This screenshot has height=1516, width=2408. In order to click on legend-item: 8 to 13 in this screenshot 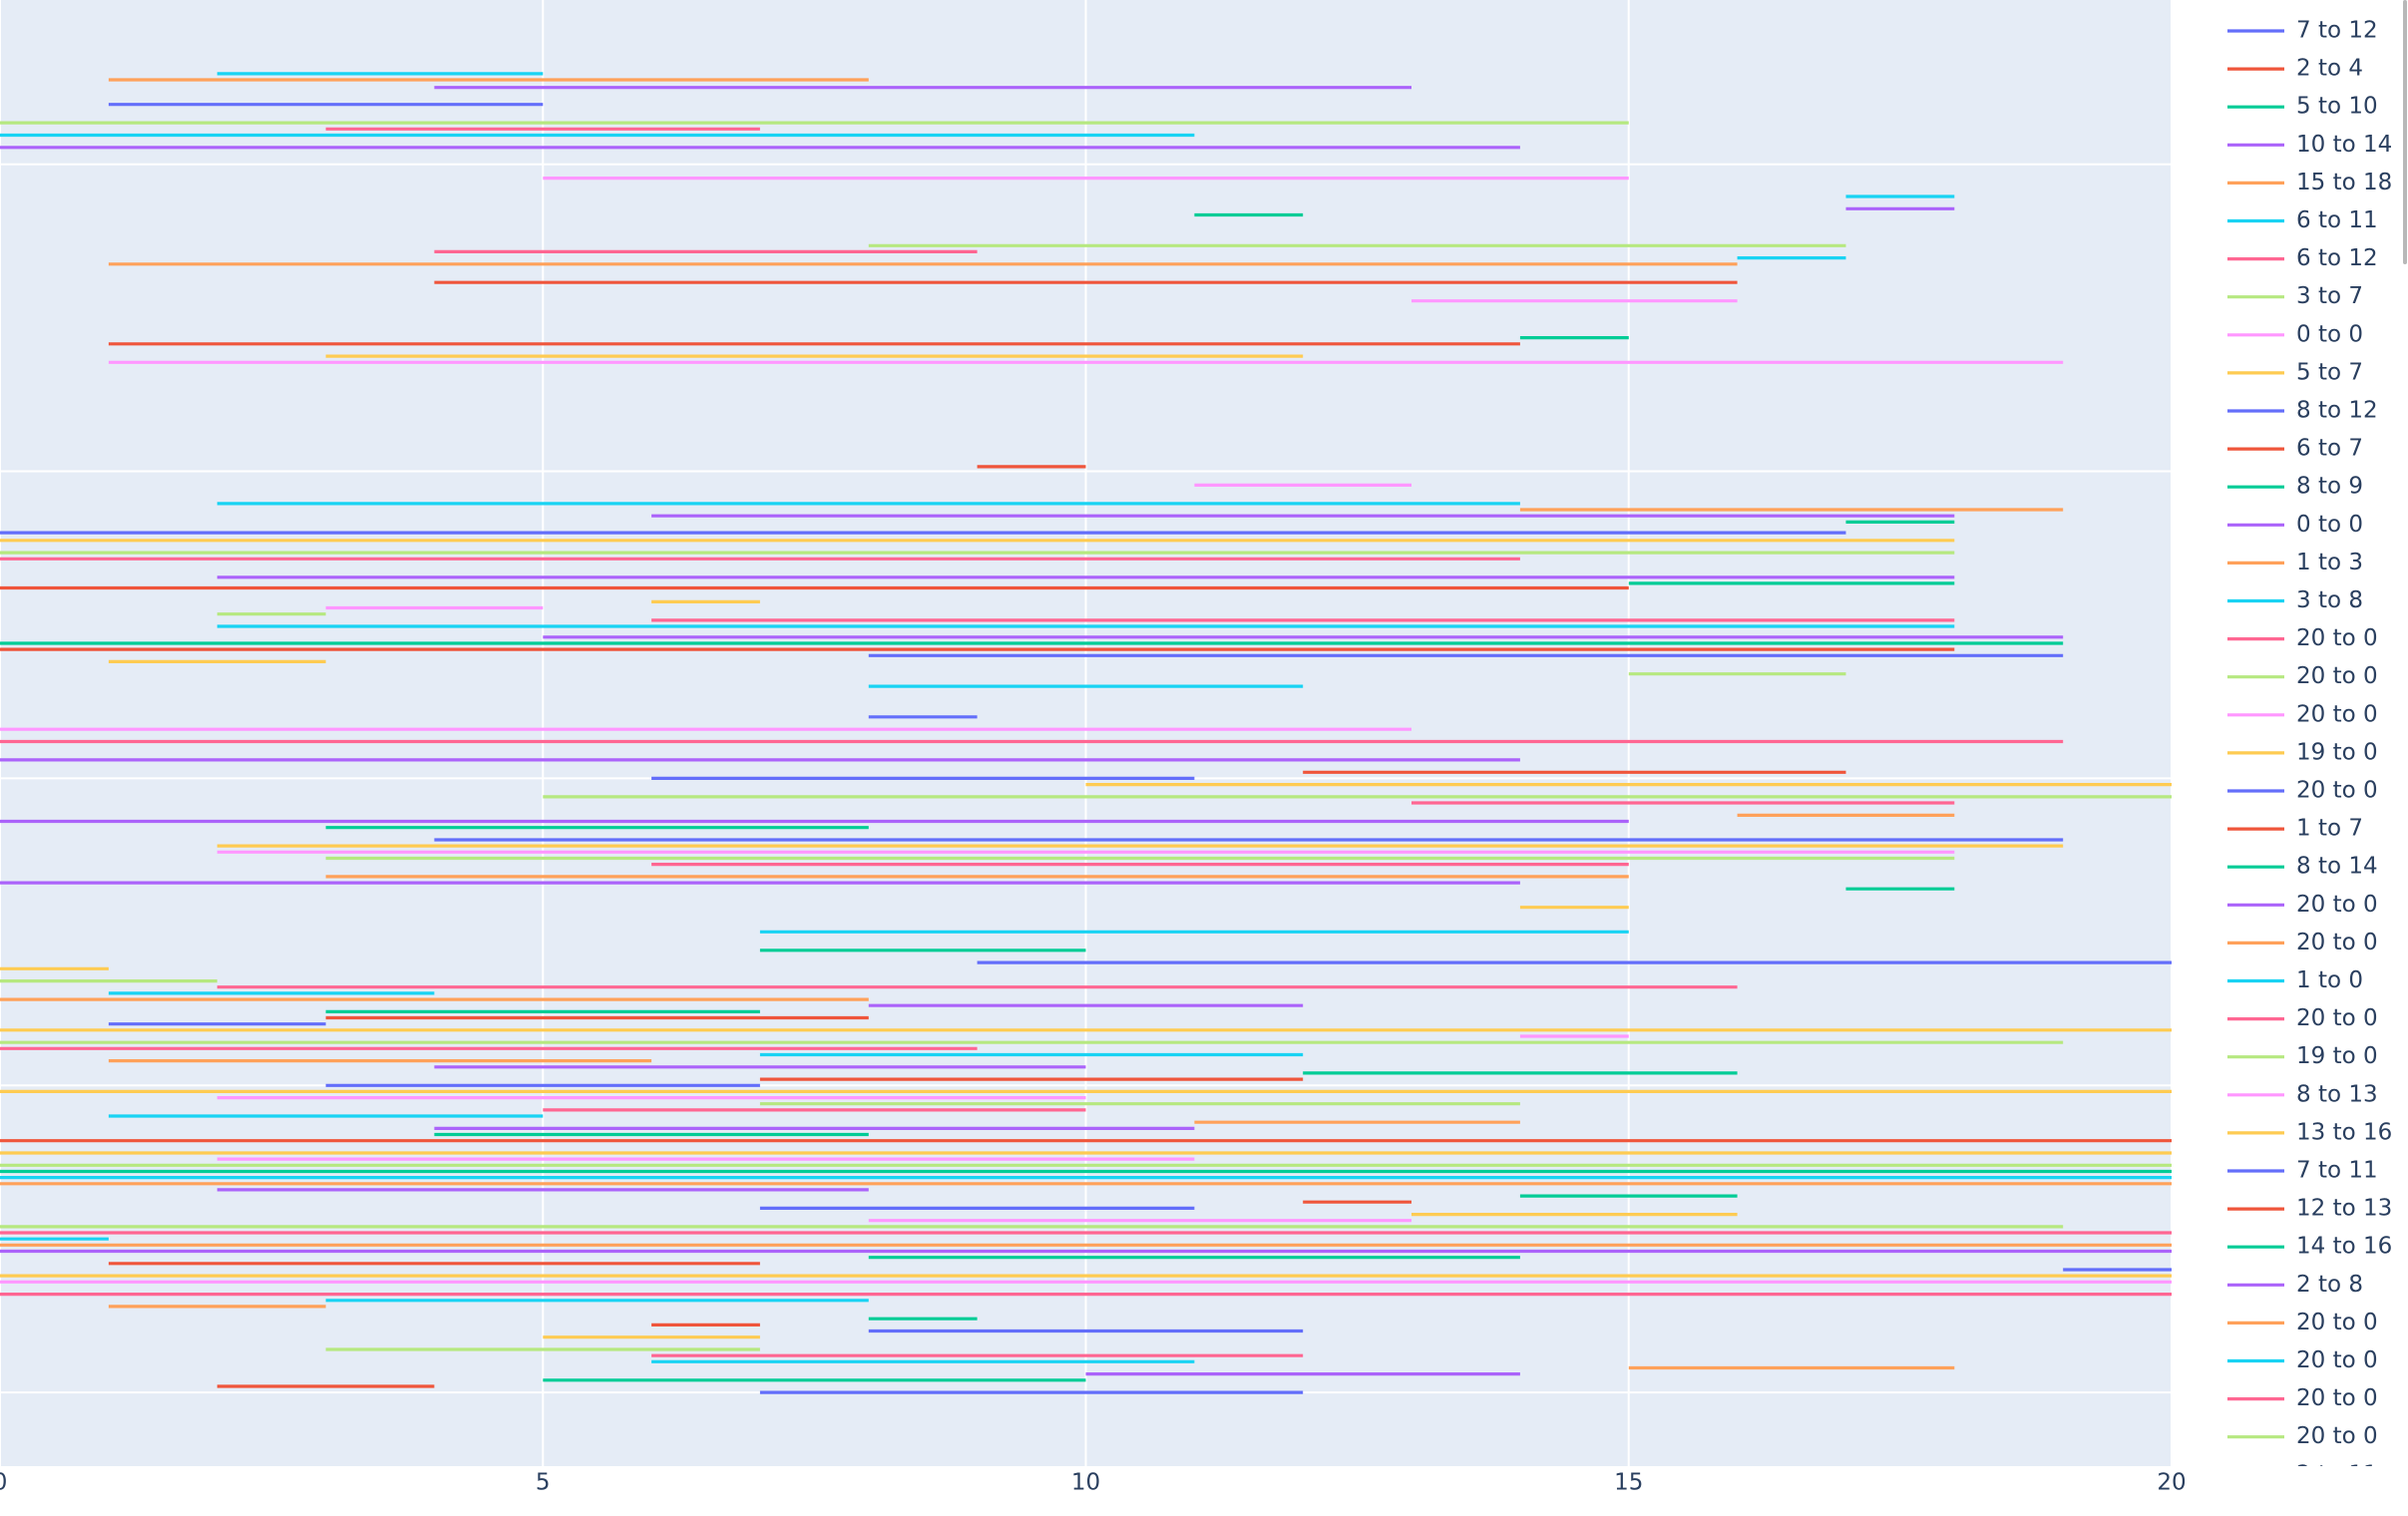, I will do `click(2302, 1094)`.